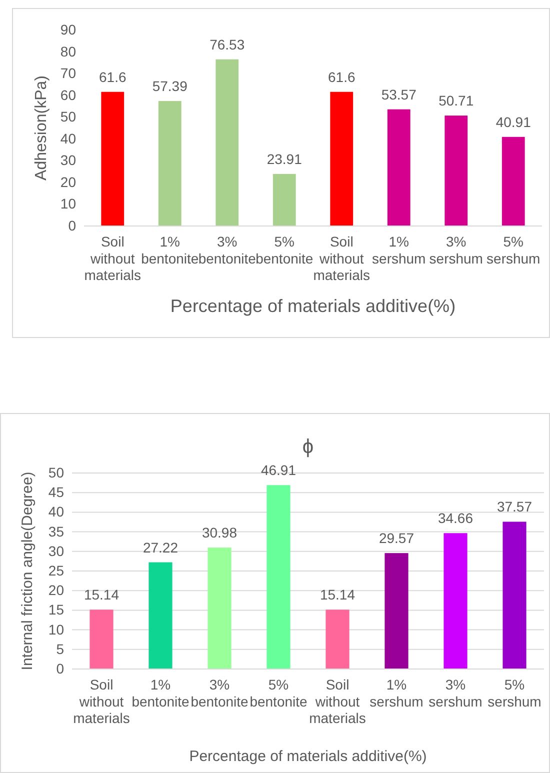  Describe the element at coordinates (278, 470) in the screenshot. I see `data-label: 46.91` at that location.